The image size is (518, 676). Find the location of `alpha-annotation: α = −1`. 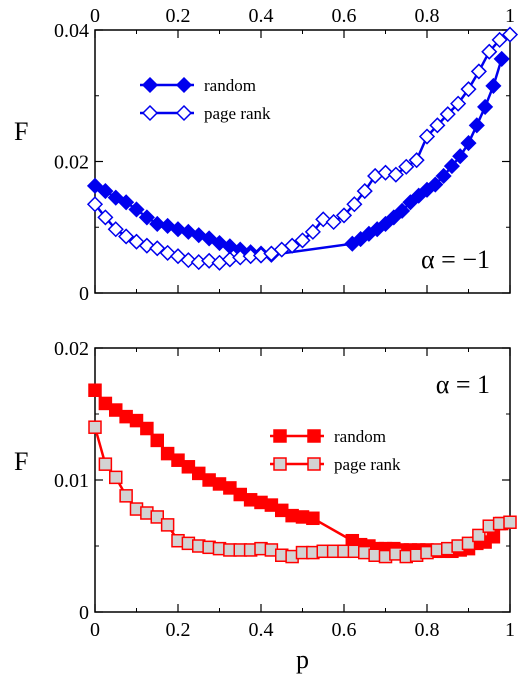

alpha-annotation: α = −1 is located at coordinates (455, 259).